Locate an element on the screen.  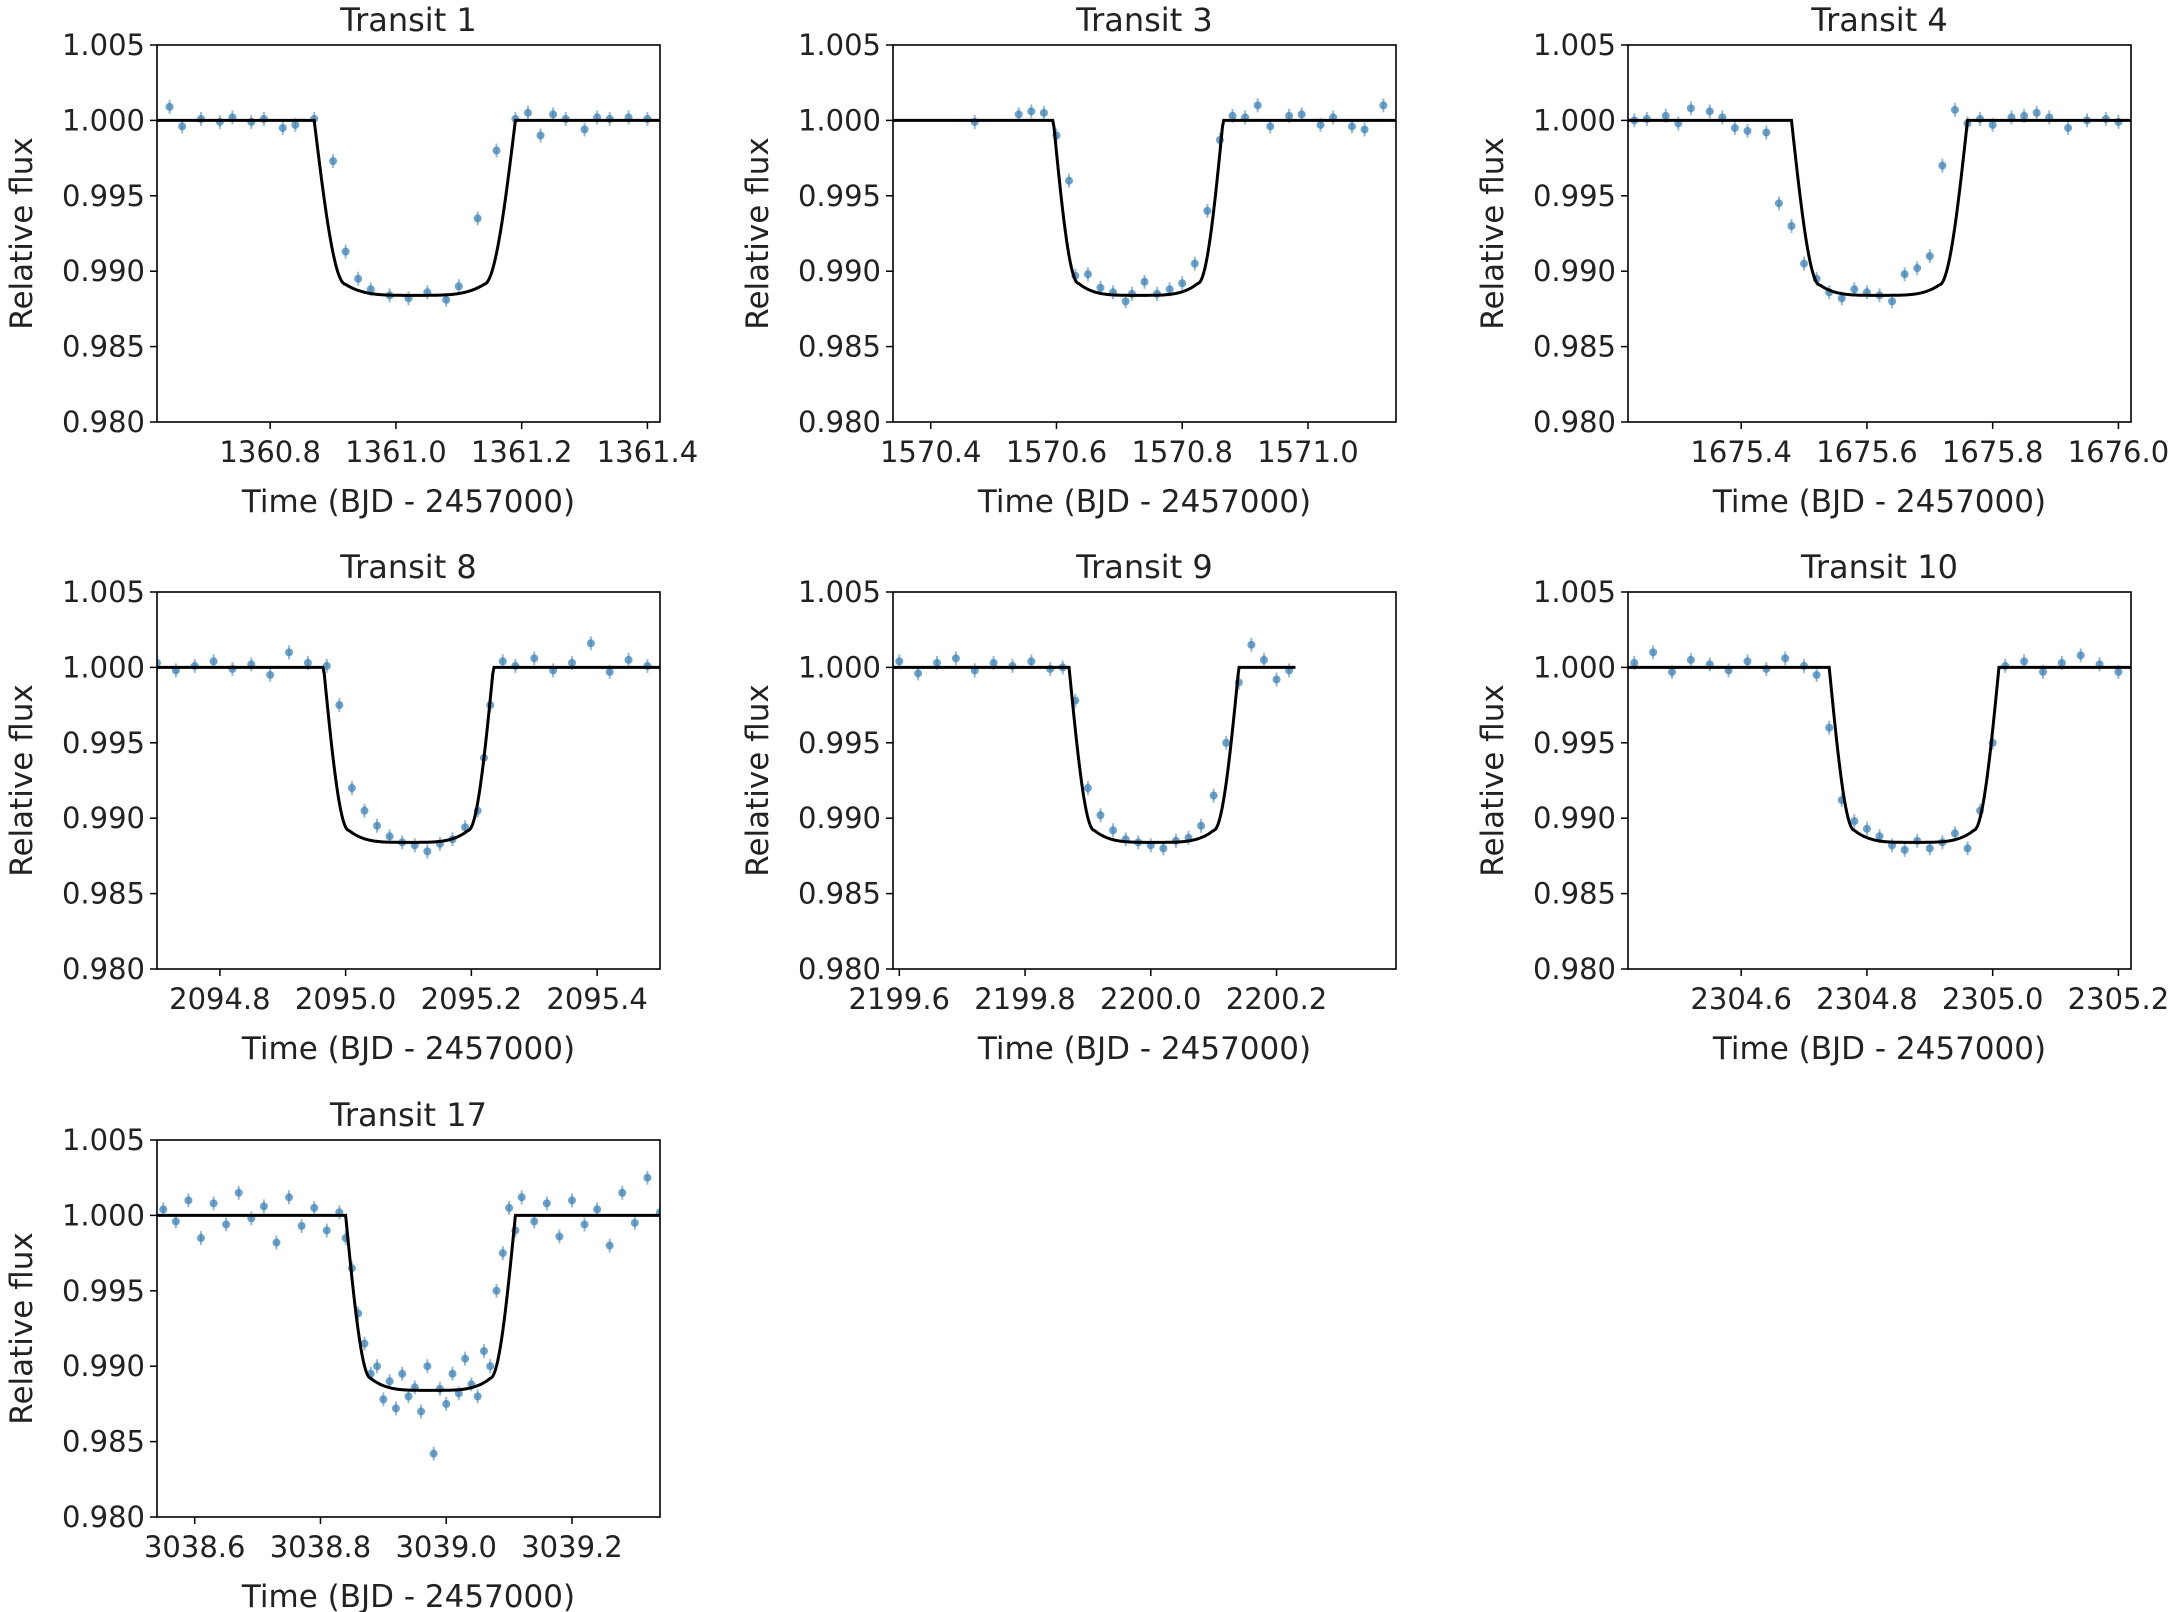
x-tick-label: 3038.6 is located at coordinates (194, 1547).